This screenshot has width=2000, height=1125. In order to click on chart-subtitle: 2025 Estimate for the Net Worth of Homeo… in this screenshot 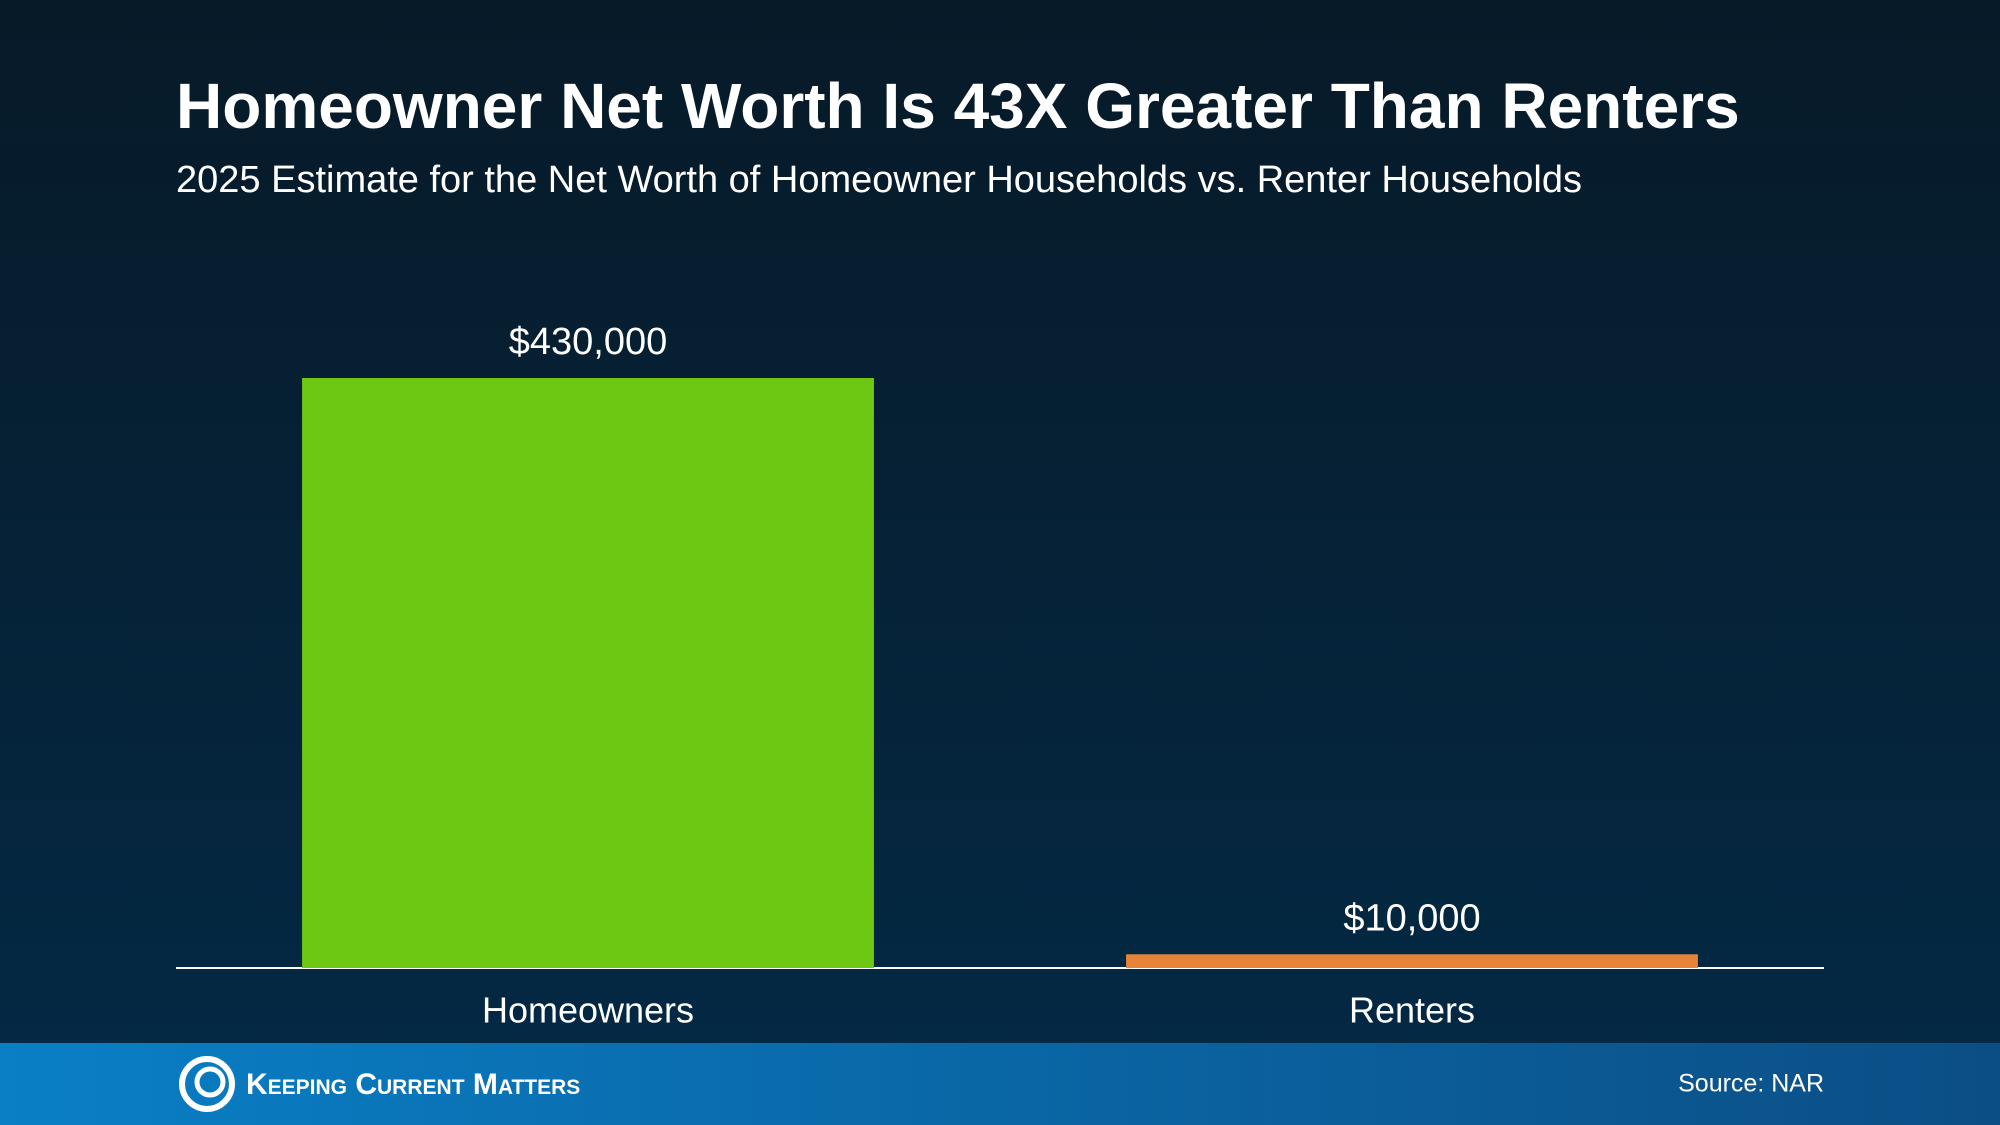, I will do `click(879, 180)`.